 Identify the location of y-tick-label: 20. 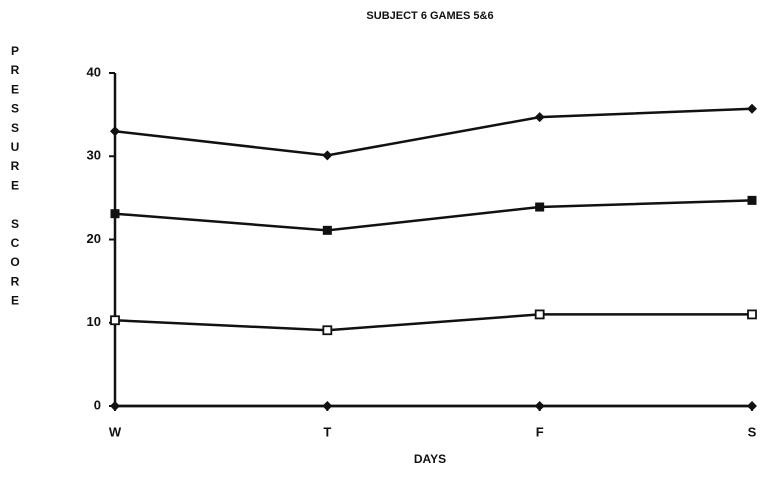
(94, 238).